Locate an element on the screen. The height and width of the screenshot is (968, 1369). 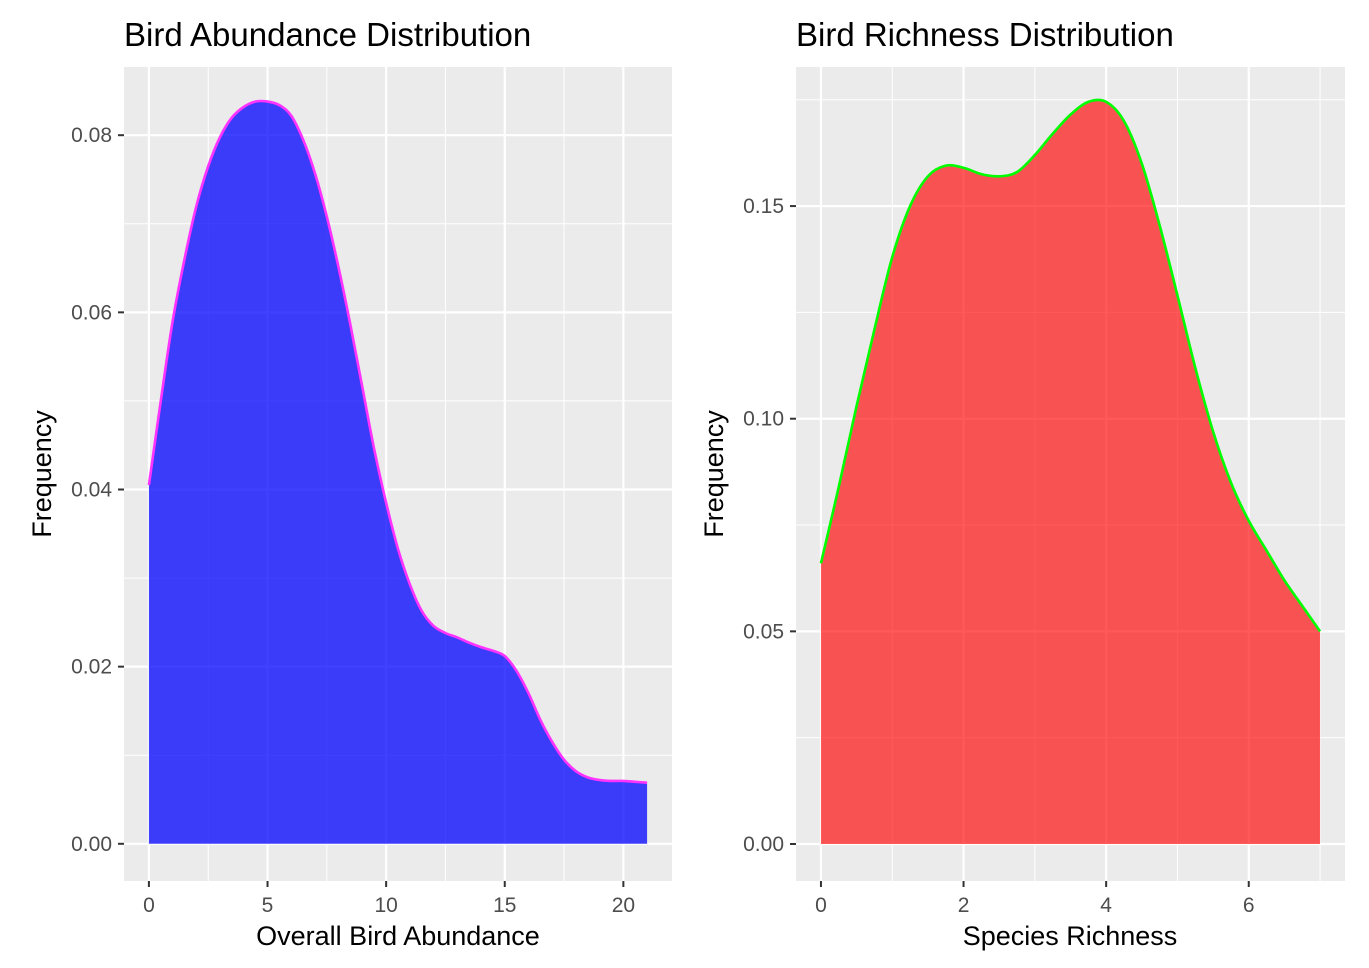
abundance-x-axis-title: Overall Bird Abundance is located at coordinates (398, 936).